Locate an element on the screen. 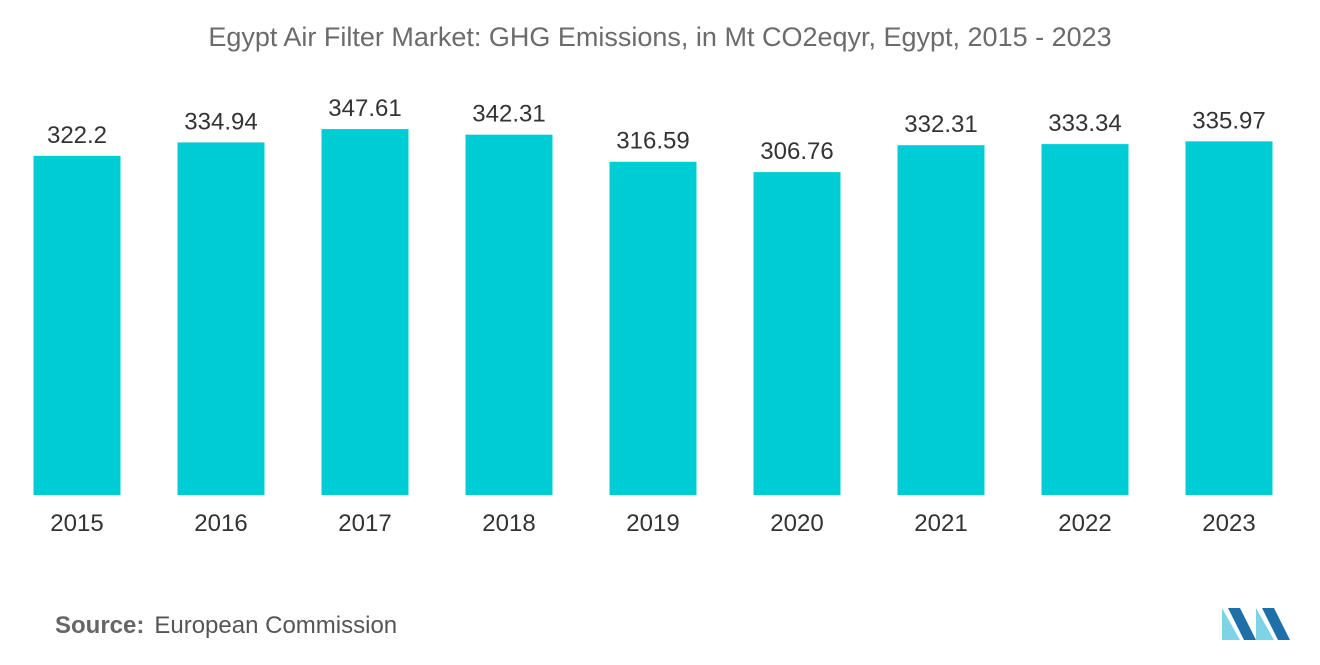  mordor-intelligence-logo-icon is located at coordinates (1256, 624).